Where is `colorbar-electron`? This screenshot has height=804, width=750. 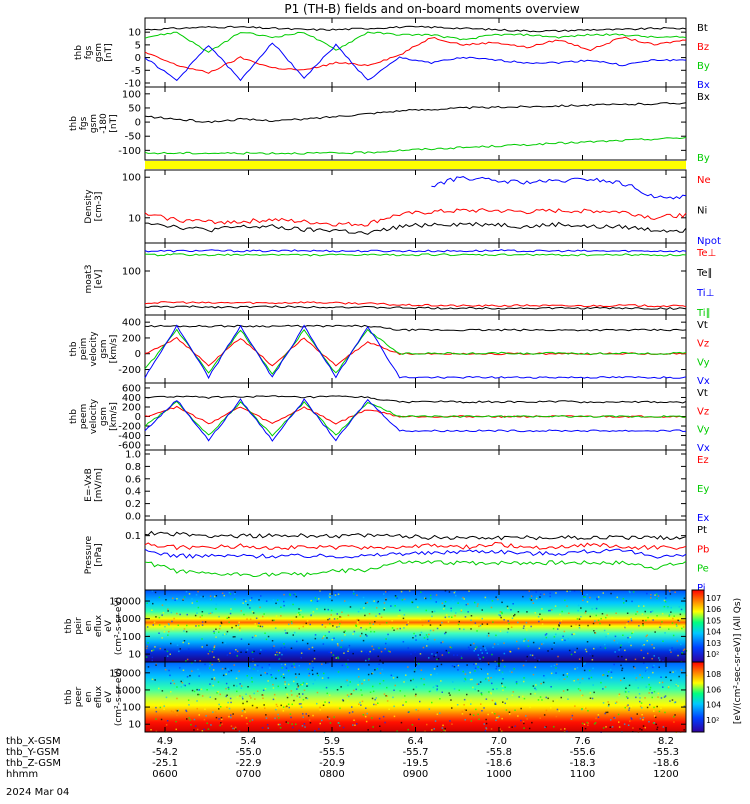 colorbar-electron is located at coordinates (698, 697).